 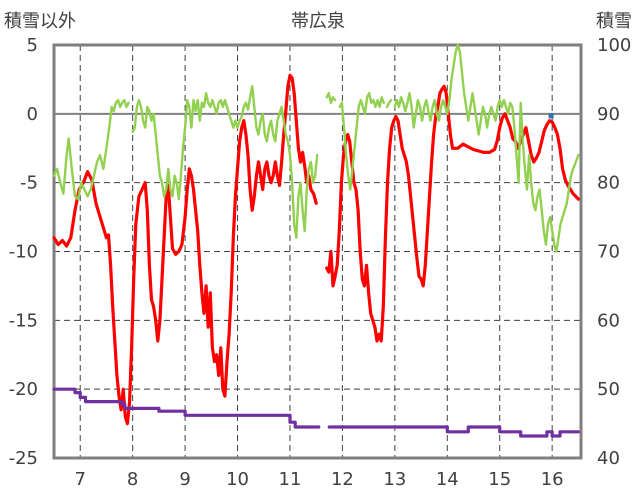 I want to click on x-tick-label: 8, so click(x=132, y=479).